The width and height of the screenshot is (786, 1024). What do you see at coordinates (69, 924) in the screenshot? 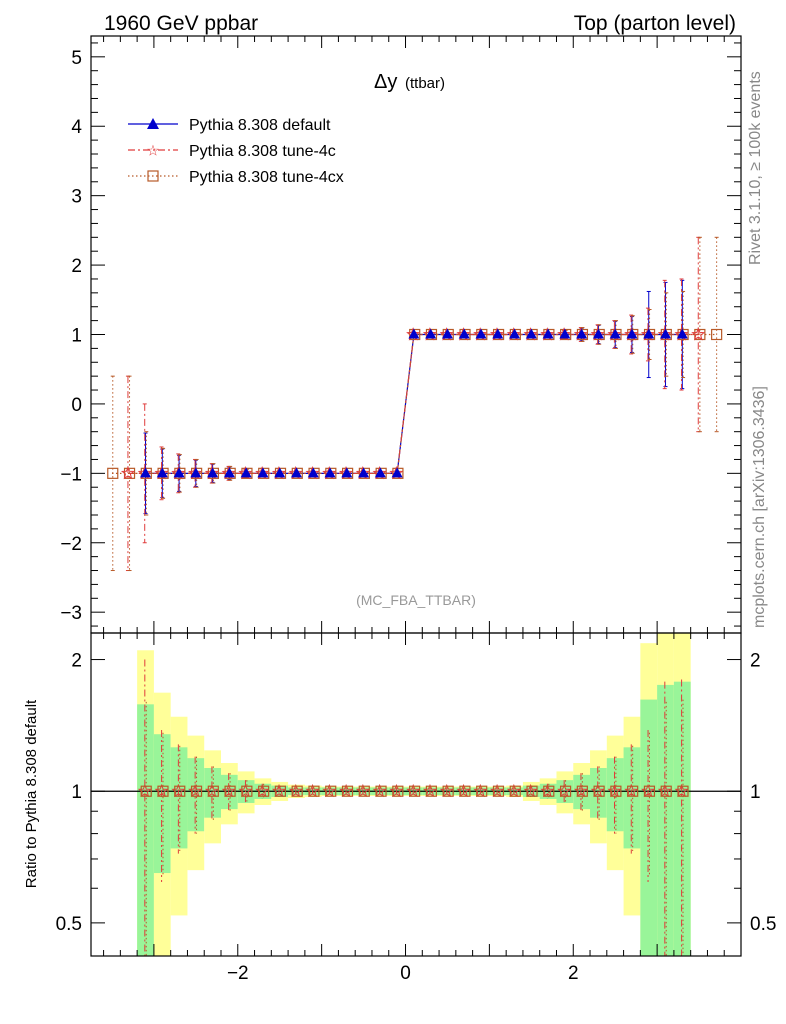
I see `ratio-y-tick-label: 0.5` at bounding box center [69, 924].